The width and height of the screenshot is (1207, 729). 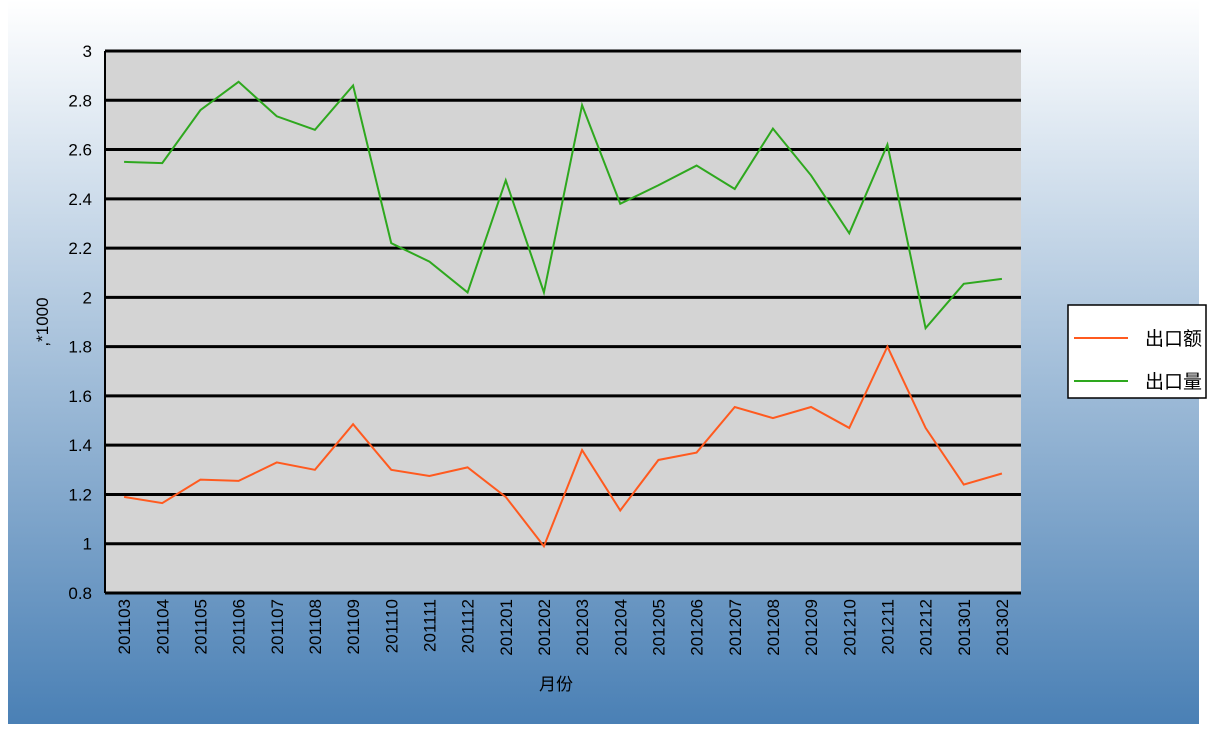 I want to click on y-tick-label: 1.8, so click(x=80, y=347).